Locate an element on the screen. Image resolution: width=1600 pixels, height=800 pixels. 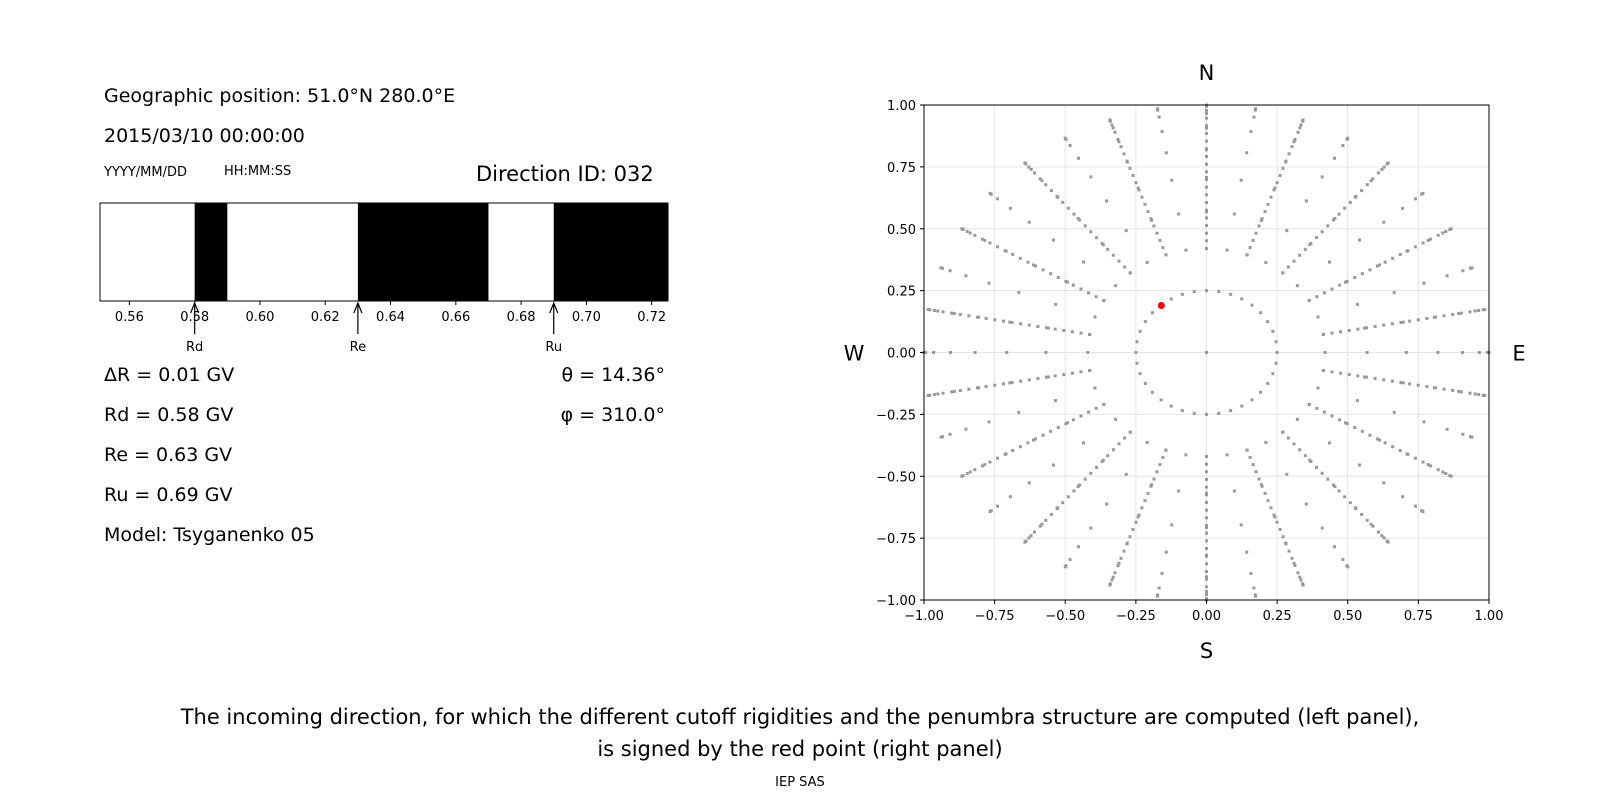
y-tick-label: 1.00 is located at coordinates (901, 106).